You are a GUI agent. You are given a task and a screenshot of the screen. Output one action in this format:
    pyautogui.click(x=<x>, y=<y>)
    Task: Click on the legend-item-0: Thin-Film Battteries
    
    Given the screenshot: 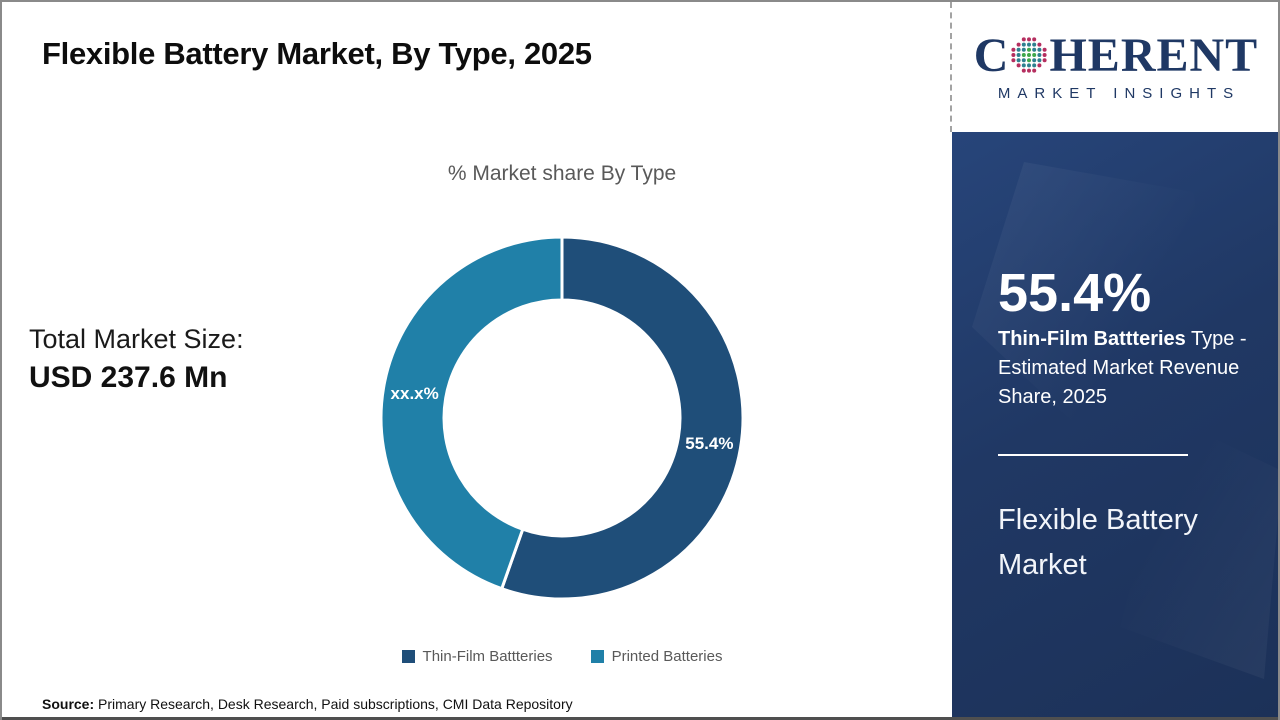 What is the action you would take?
    pyautogui.click(x=477, y=656)
    